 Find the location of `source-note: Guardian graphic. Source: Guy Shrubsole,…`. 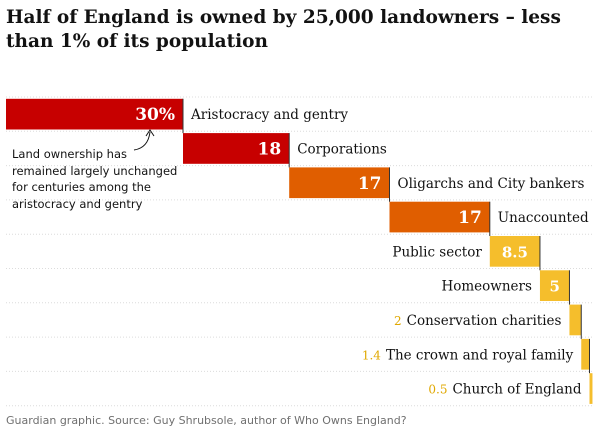

source-note: Guardian graphic. Source: Guy Shrubsole,… is located at coordinates (206, 420).